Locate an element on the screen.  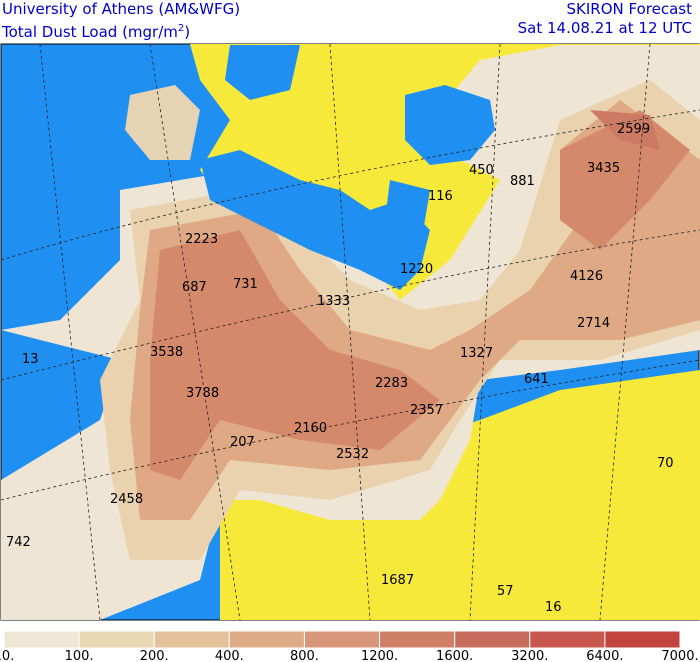
value-label: 70 is located at coordinates (665, 463).